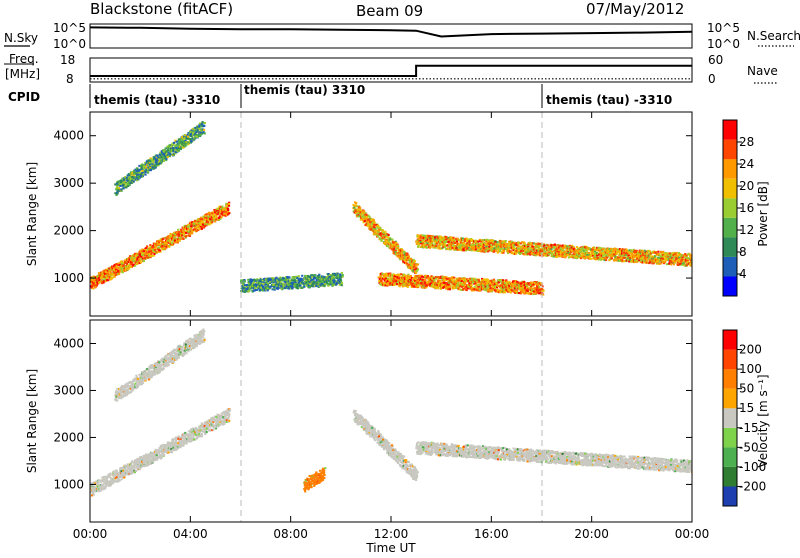 This screenshot has height=558, width=800. What do you see at coordinates (304, 90) in the screenshot?
I see `cpid-entry-1: themis (tau) 3310` at bounding box center [304, 90].